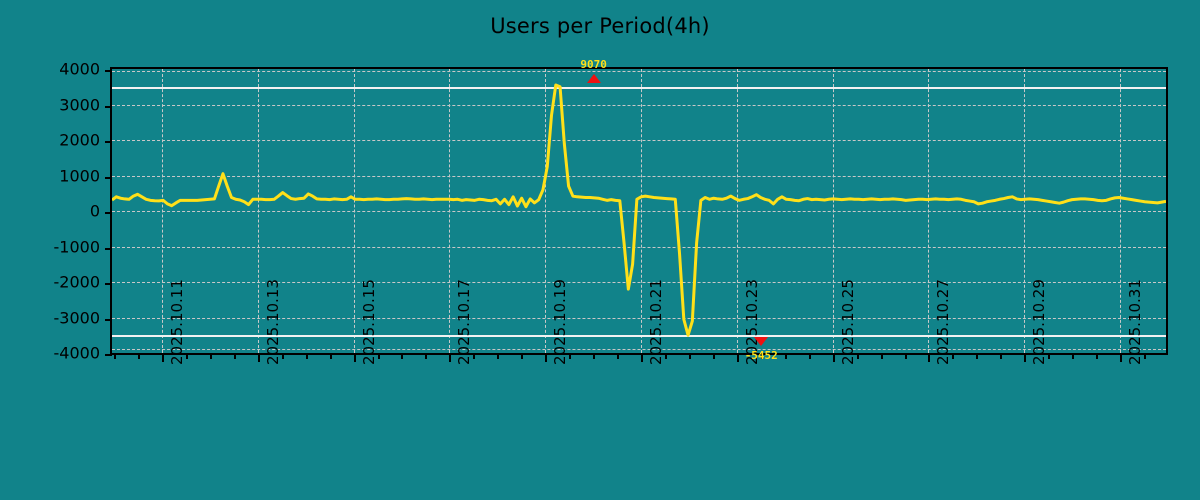 This screenshot has height=500, width=1200. I want to click on y-axis-label: 0, so click(94, 211).